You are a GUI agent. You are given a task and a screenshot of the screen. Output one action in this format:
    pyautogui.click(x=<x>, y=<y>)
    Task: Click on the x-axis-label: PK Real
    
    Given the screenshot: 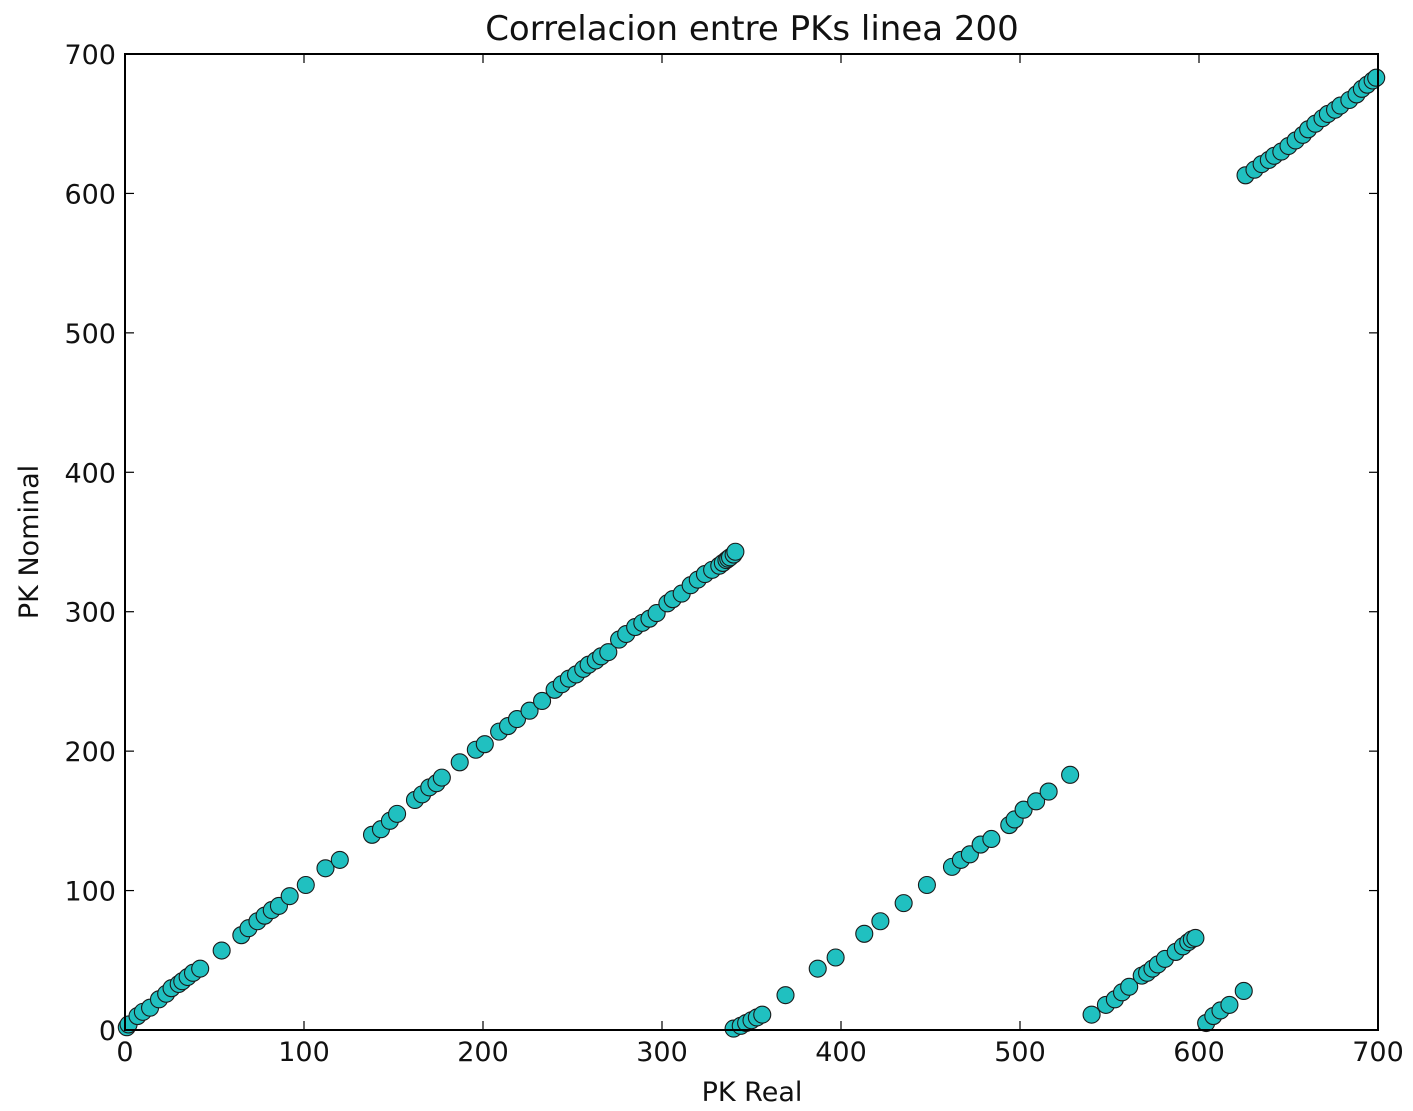 What is the action you would take?
    pyautogui.click(x=752, y=1092)
    